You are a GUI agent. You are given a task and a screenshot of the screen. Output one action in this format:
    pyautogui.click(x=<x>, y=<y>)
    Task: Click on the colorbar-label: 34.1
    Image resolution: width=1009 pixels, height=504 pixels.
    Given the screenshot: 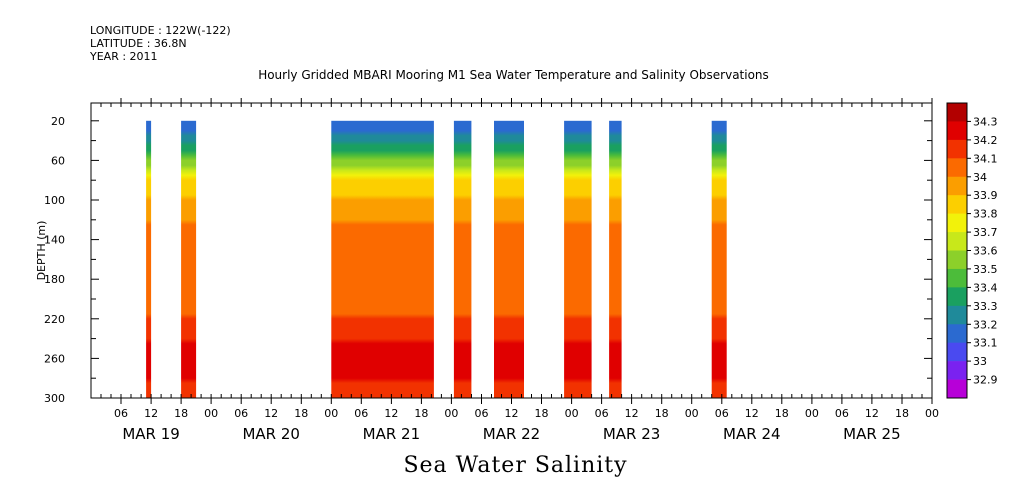 What is the action you would take?
    pyautogui.click(x=985, y=158)
    